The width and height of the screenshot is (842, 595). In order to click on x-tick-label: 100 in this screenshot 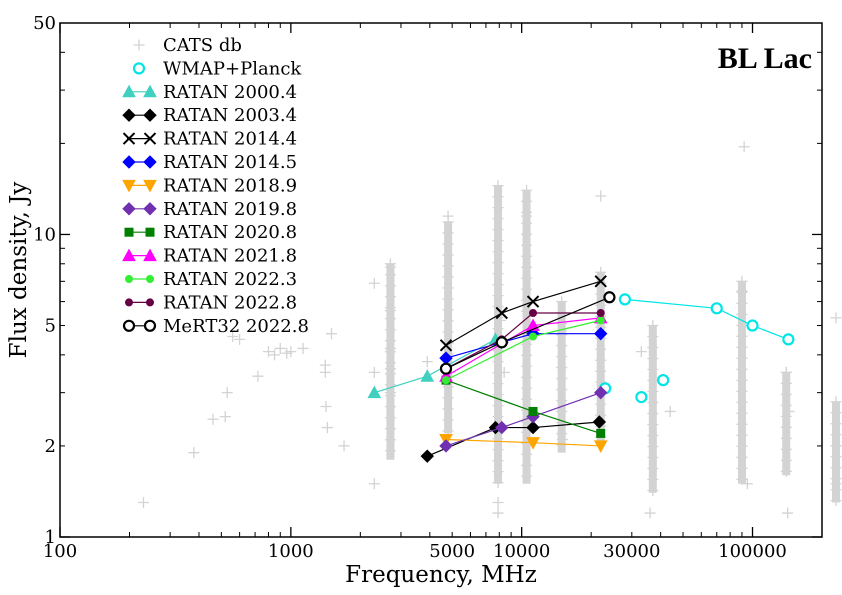, I will do `click(60, 551)`.